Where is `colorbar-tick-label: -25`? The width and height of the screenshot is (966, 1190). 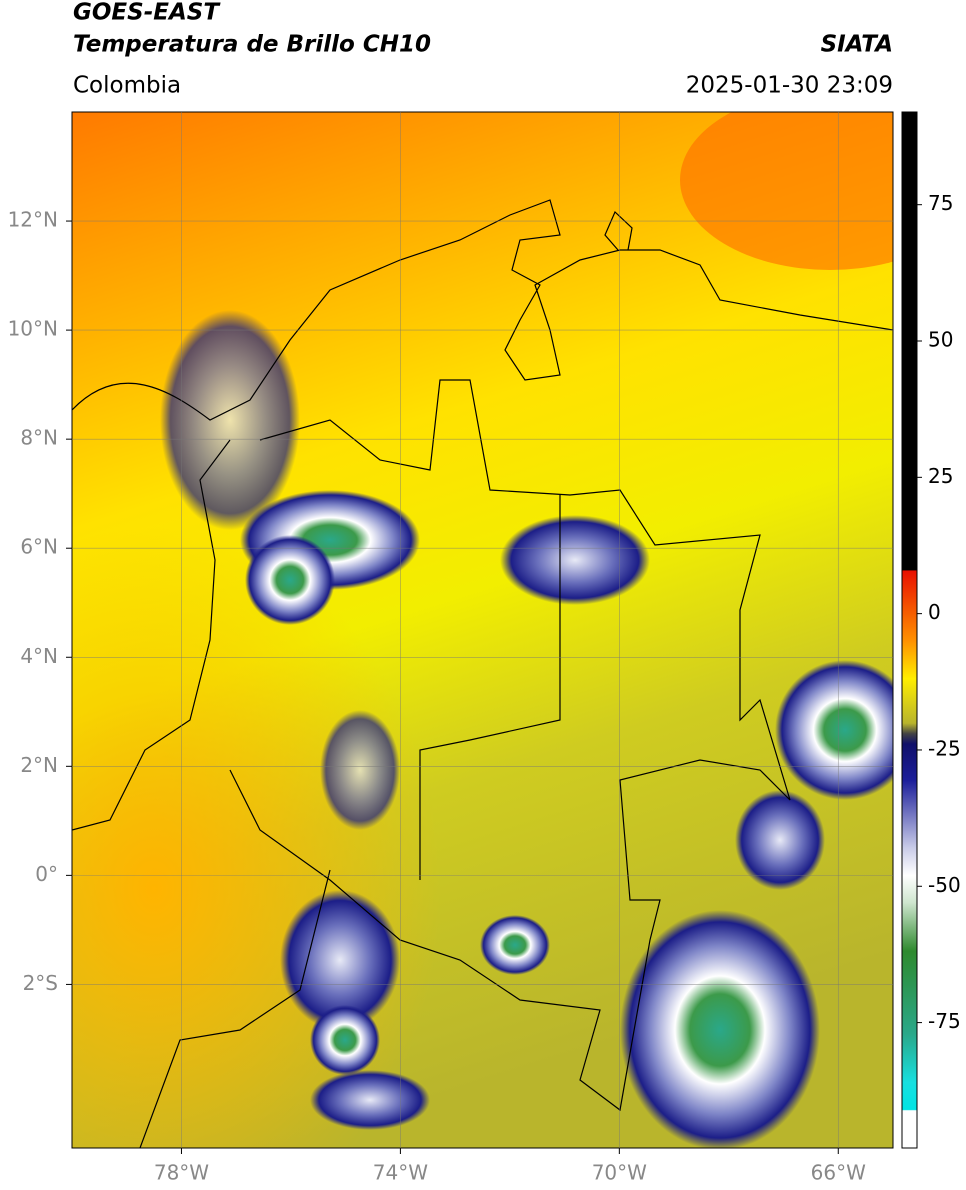 colorbar-tick-label: -25 is located at coordinates (944, 748).